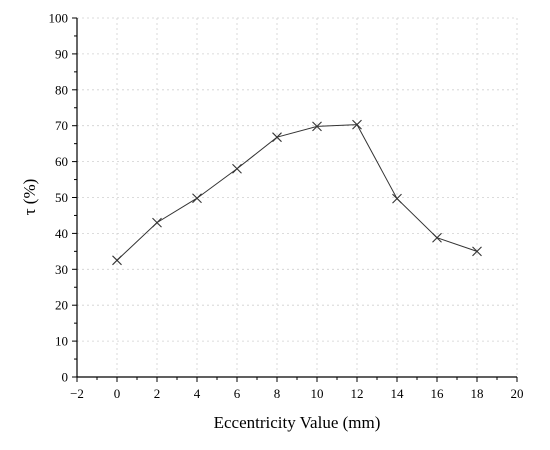 This screenshot has height=450, width=550. Describe the element at coordinates (61, 161) in the screenshot. I see `y-tick-label: 60` at that location.